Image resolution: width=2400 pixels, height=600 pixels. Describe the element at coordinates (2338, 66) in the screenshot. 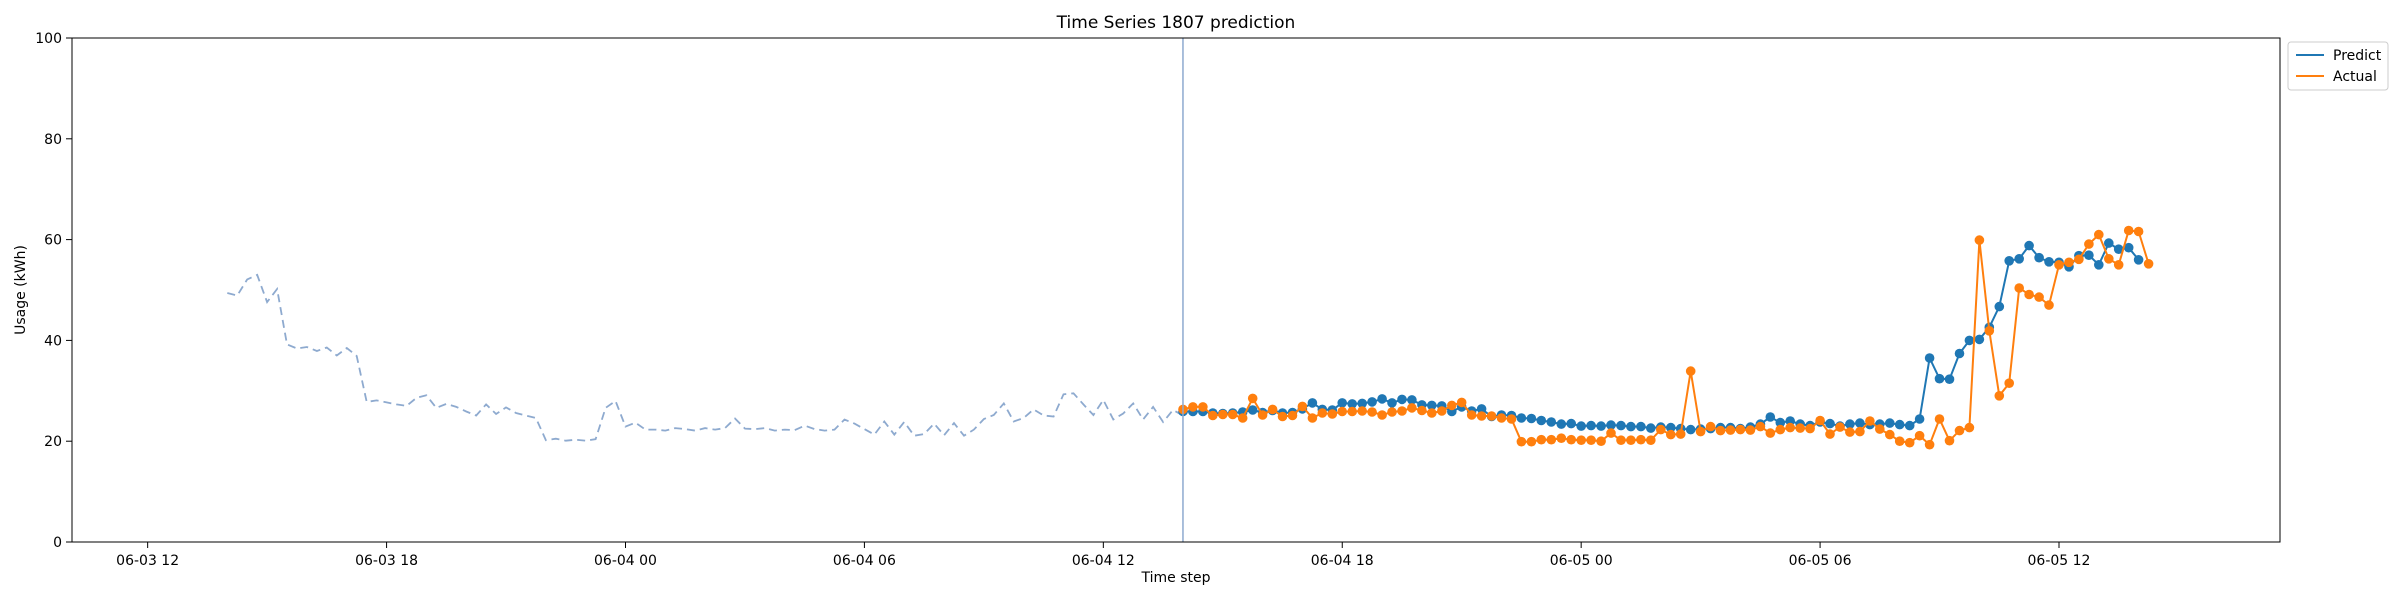

I see `legend: Predict Actual` at that location.